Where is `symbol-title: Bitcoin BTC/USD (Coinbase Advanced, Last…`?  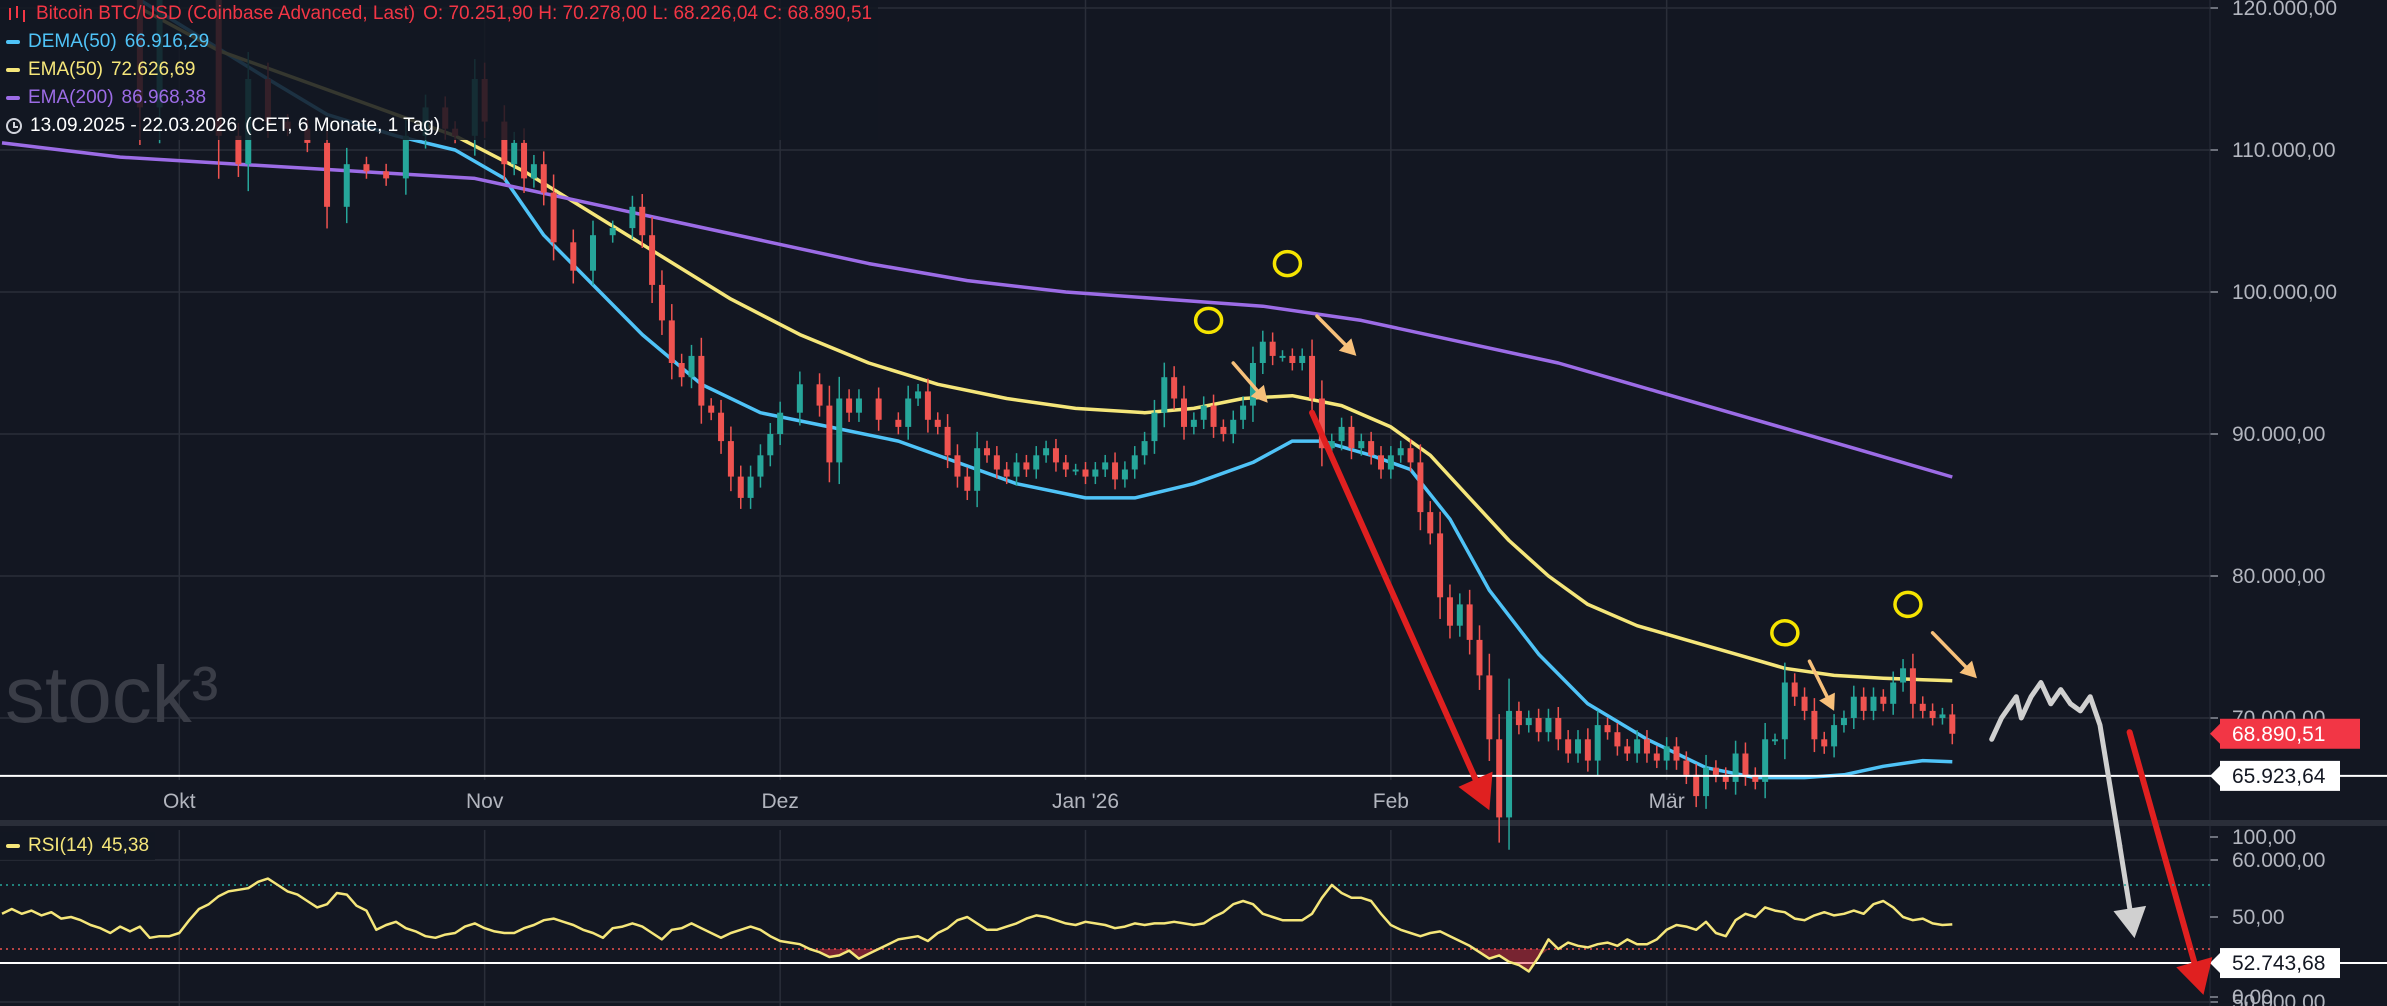
symbol-title: Bitcoin BTC/USD (Coinbase Advanced, Last… is located at coordinates (226, 13).